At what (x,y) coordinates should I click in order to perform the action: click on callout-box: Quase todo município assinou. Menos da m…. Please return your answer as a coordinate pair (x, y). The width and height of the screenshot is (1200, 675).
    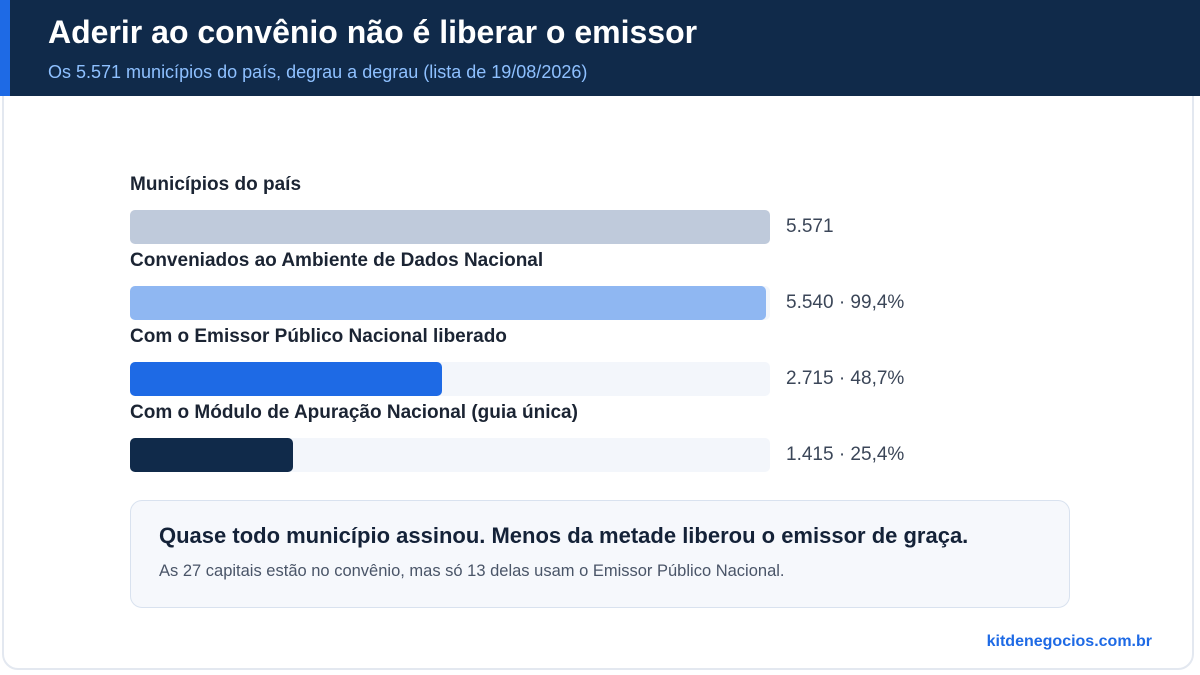
    Looking at the image, I should click on (600, 554).